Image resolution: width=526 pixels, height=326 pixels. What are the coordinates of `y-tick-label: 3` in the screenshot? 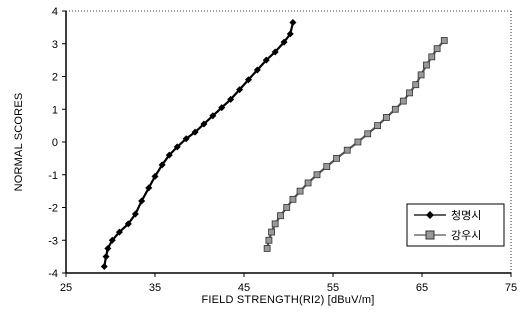 It's located at (55, 45).